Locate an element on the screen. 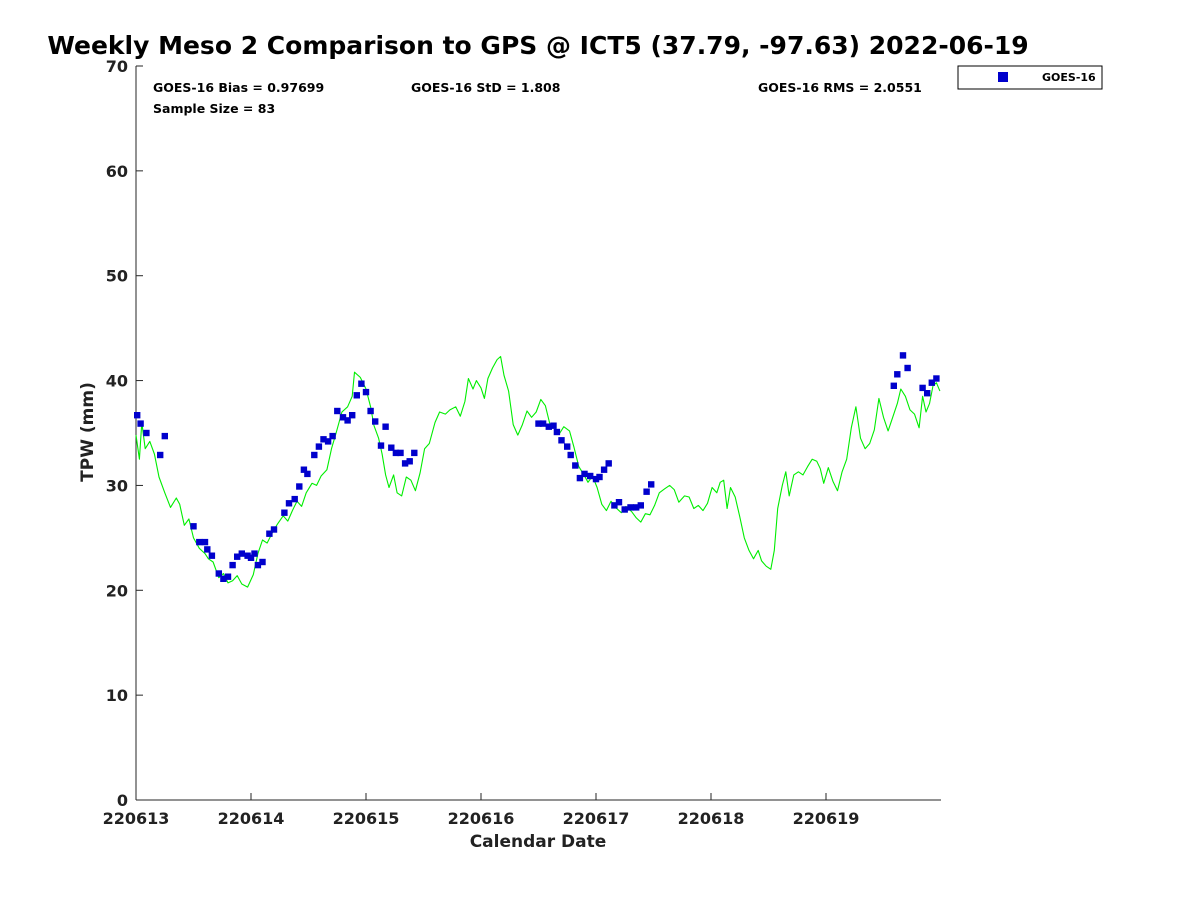 The image size is (1200, 900). x-tick-label: 220615 is located at coordinates (366, 818).